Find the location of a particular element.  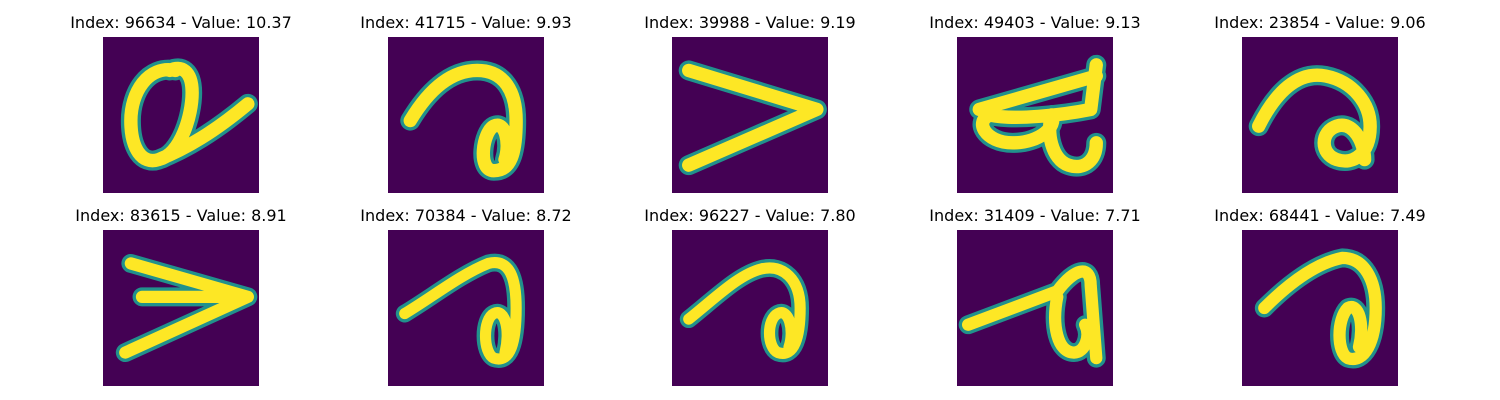

panel-title: Index: 49403 - Value: 9.13 is located at coordinates (1035, 22).